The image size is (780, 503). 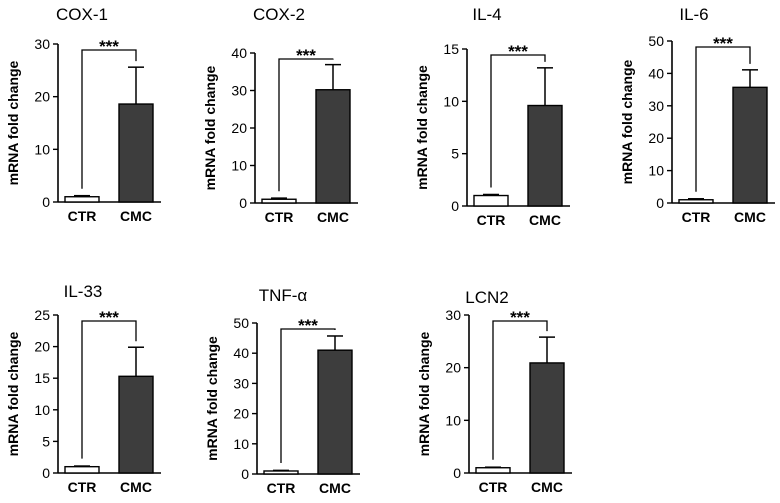 I want to click on chart-title: IL-6, so click(x=693, y=14).